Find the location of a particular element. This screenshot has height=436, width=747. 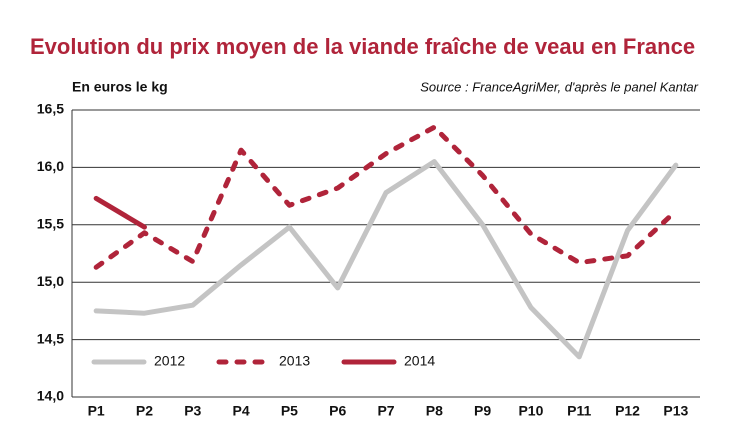

legend-label: 2012 is located at coordinates (169, 361).